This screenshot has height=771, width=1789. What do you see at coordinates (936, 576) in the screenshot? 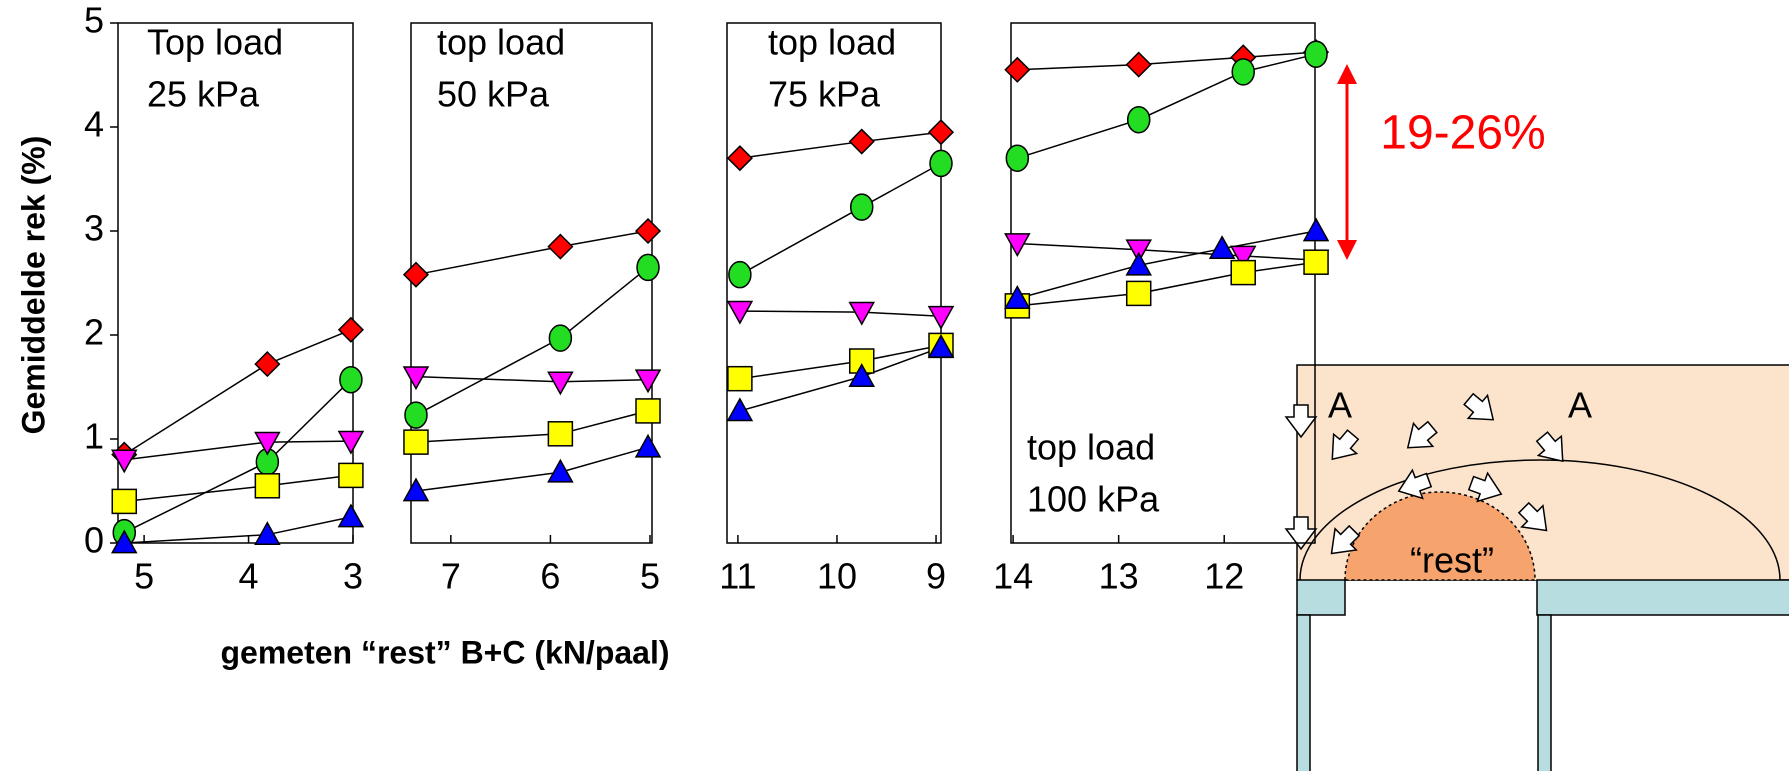
I see `x-tick-label: 9` at bounding box center [936, 576].